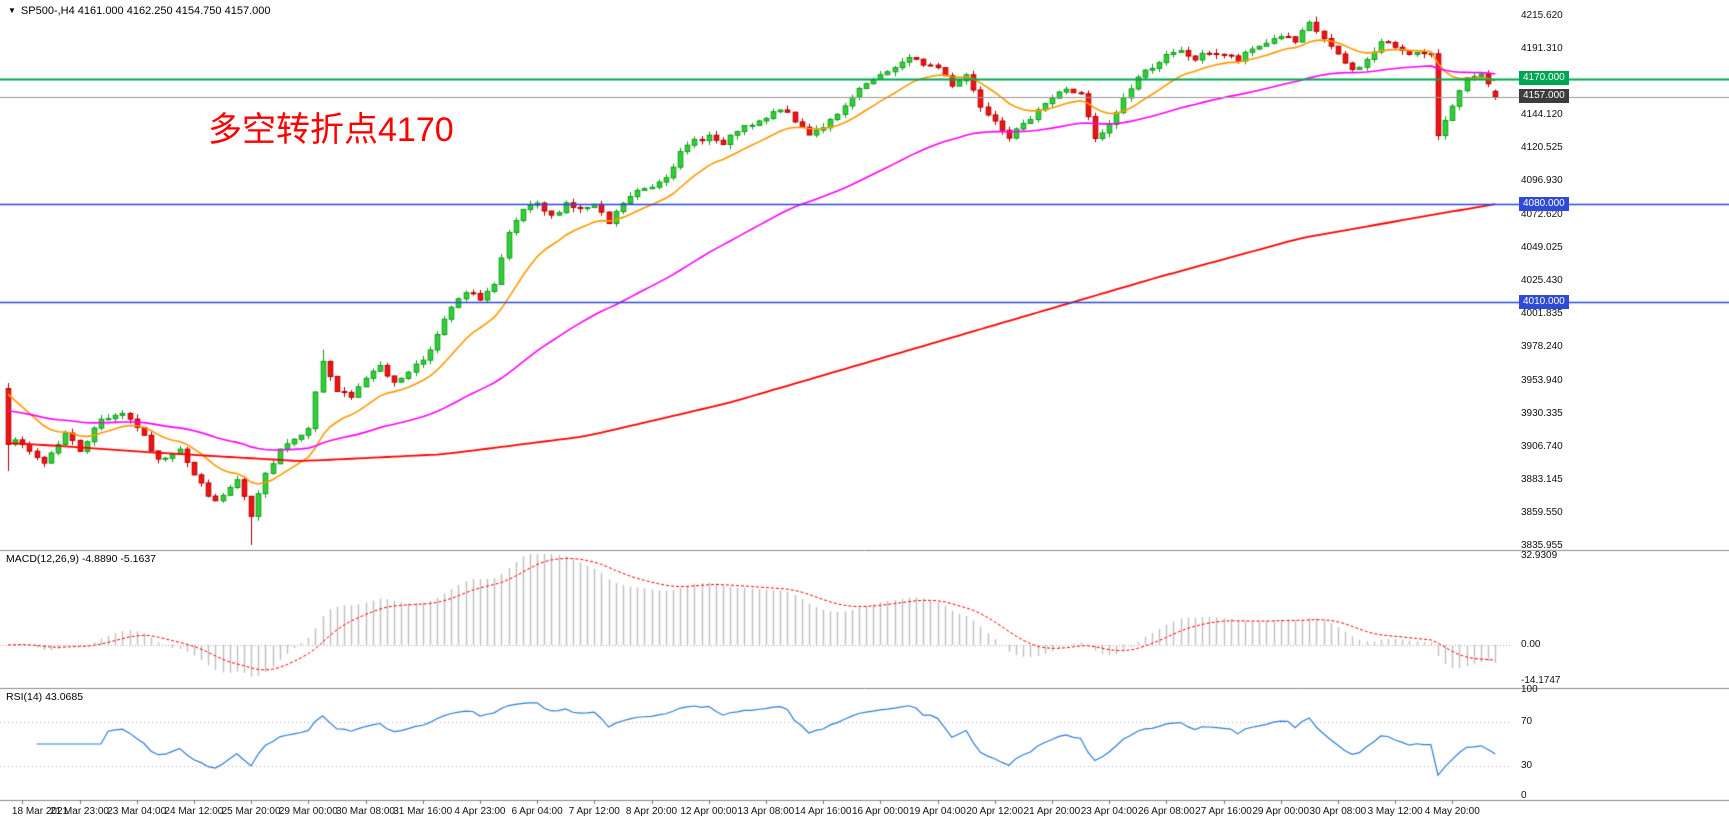  I want to click on price-tick-label: 3930.335, so click(1542, 413).